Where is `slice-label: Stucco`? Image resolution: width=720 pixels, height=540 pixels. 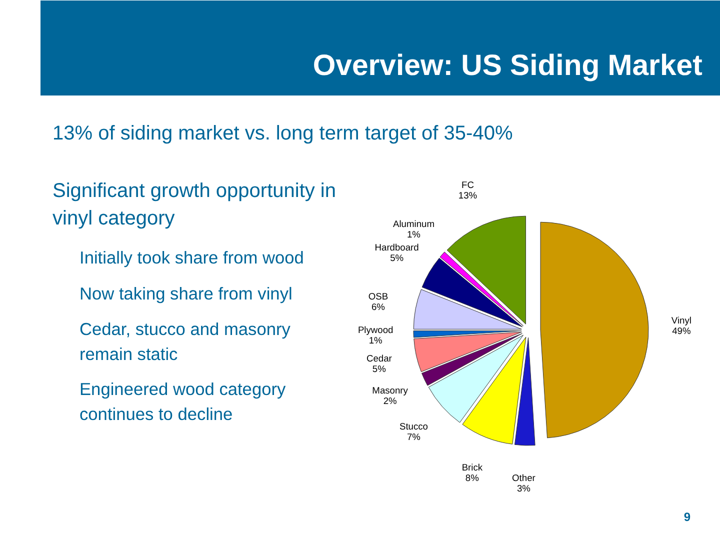
slice-label: Stucco is located at coordinates (413, 426).